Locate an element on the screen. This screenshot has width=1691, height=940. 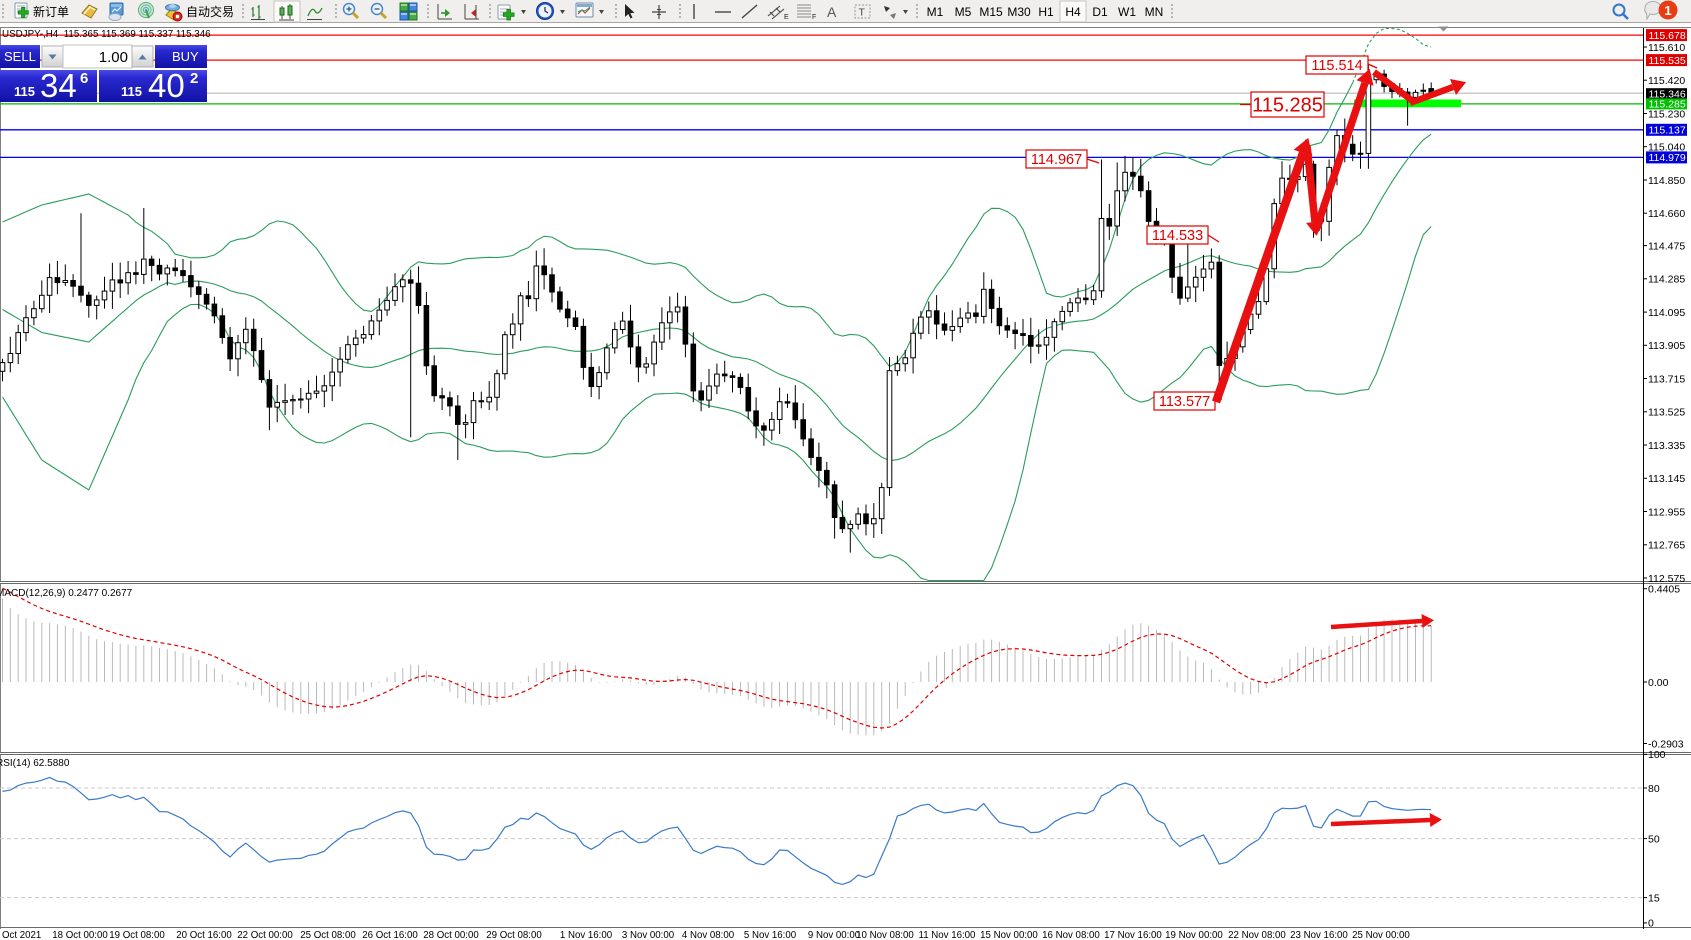
svg-text: 3 Nov 00:00 is located at coordinates (648, 935).